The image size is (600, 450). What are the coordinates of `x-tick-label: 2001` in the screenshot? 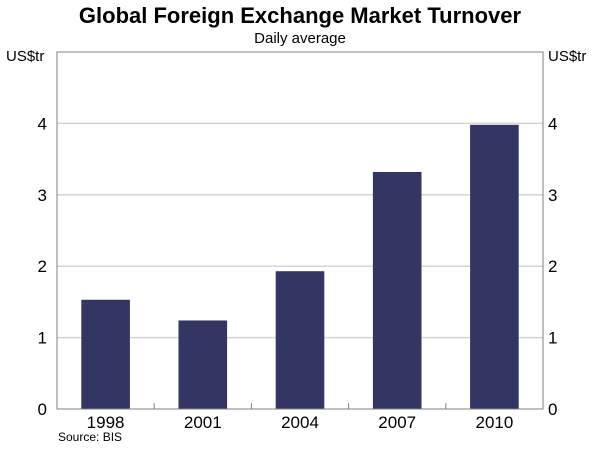 It's located at (203, 422).